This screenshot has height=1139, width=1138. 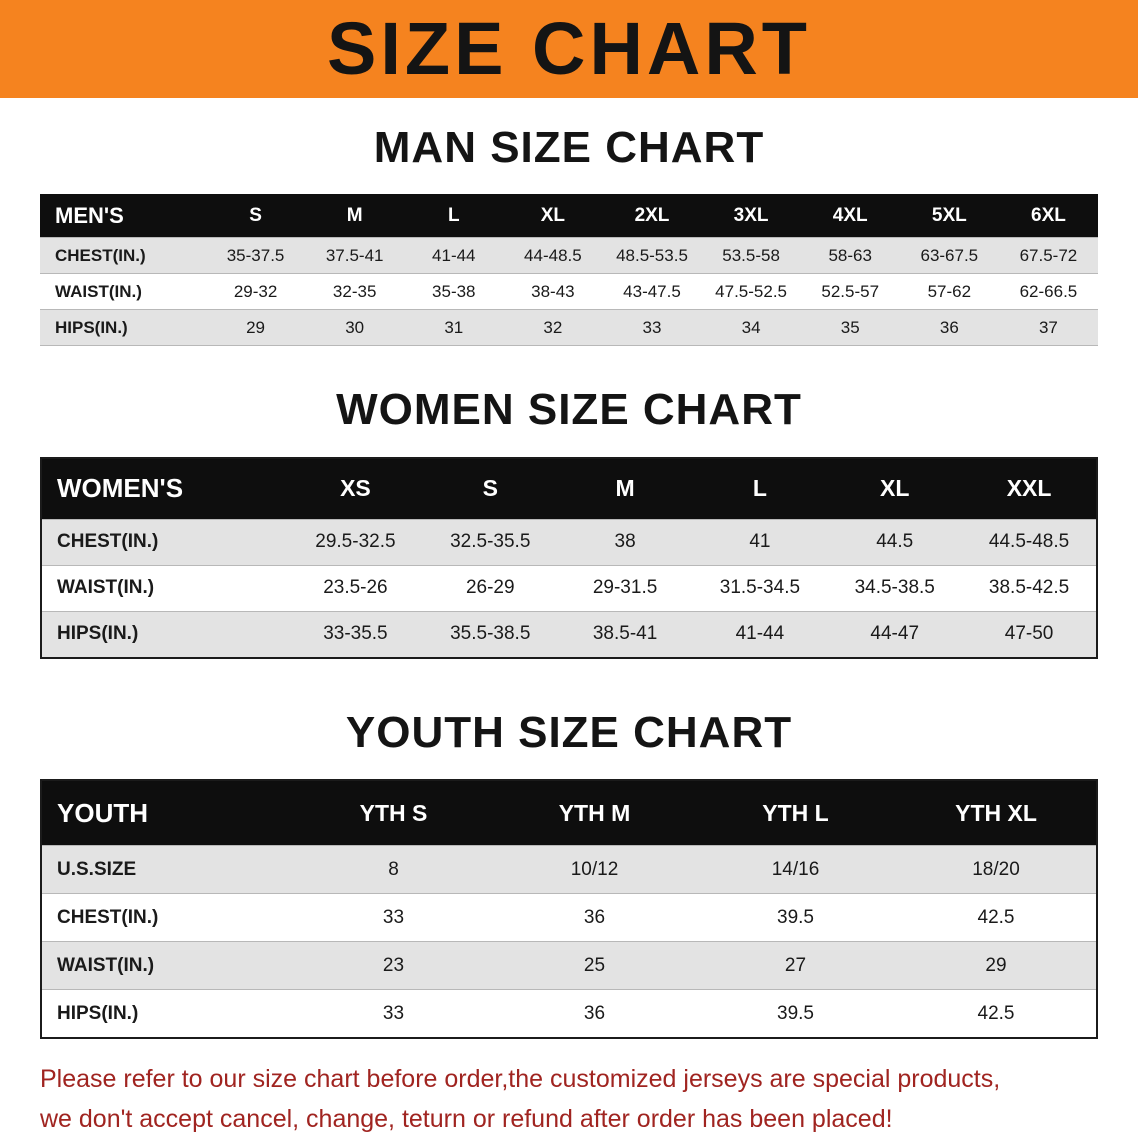 I want to click on size-value: 31.5-34.5, so click(x=760, y=588).